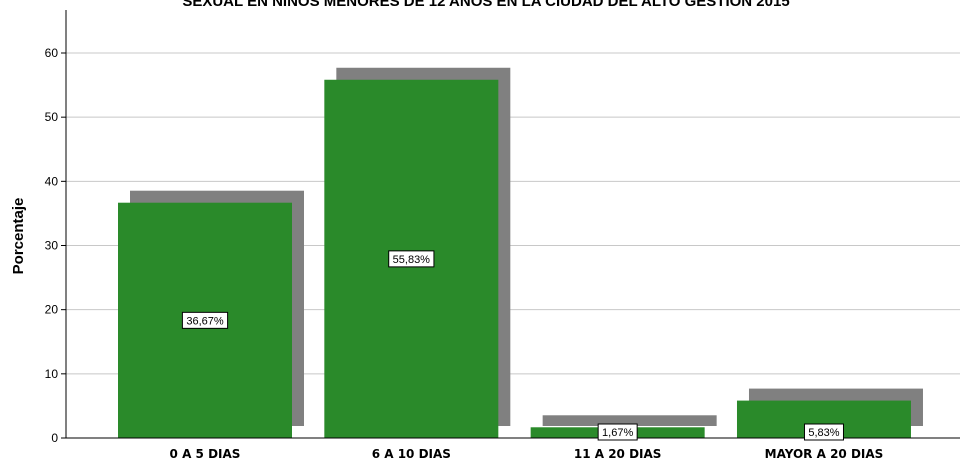  I want to click on y-tick-label: 60, so click(52, 53).